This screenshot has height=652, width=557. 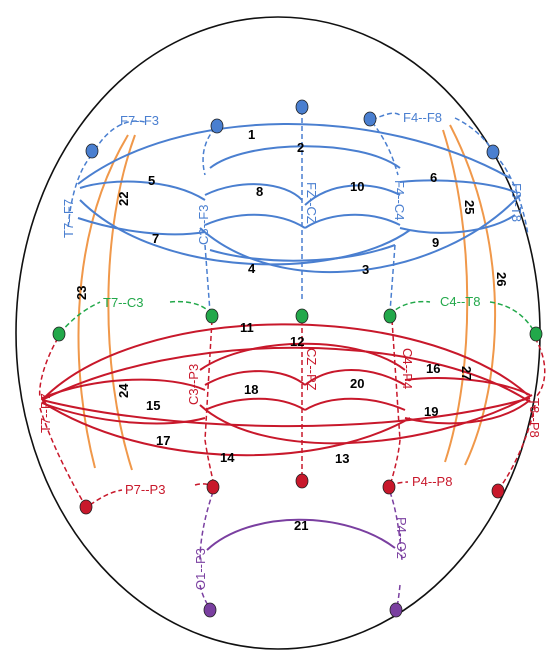 I want to click on label-t7-c3: T7--C3, so click(x=123, y=302).